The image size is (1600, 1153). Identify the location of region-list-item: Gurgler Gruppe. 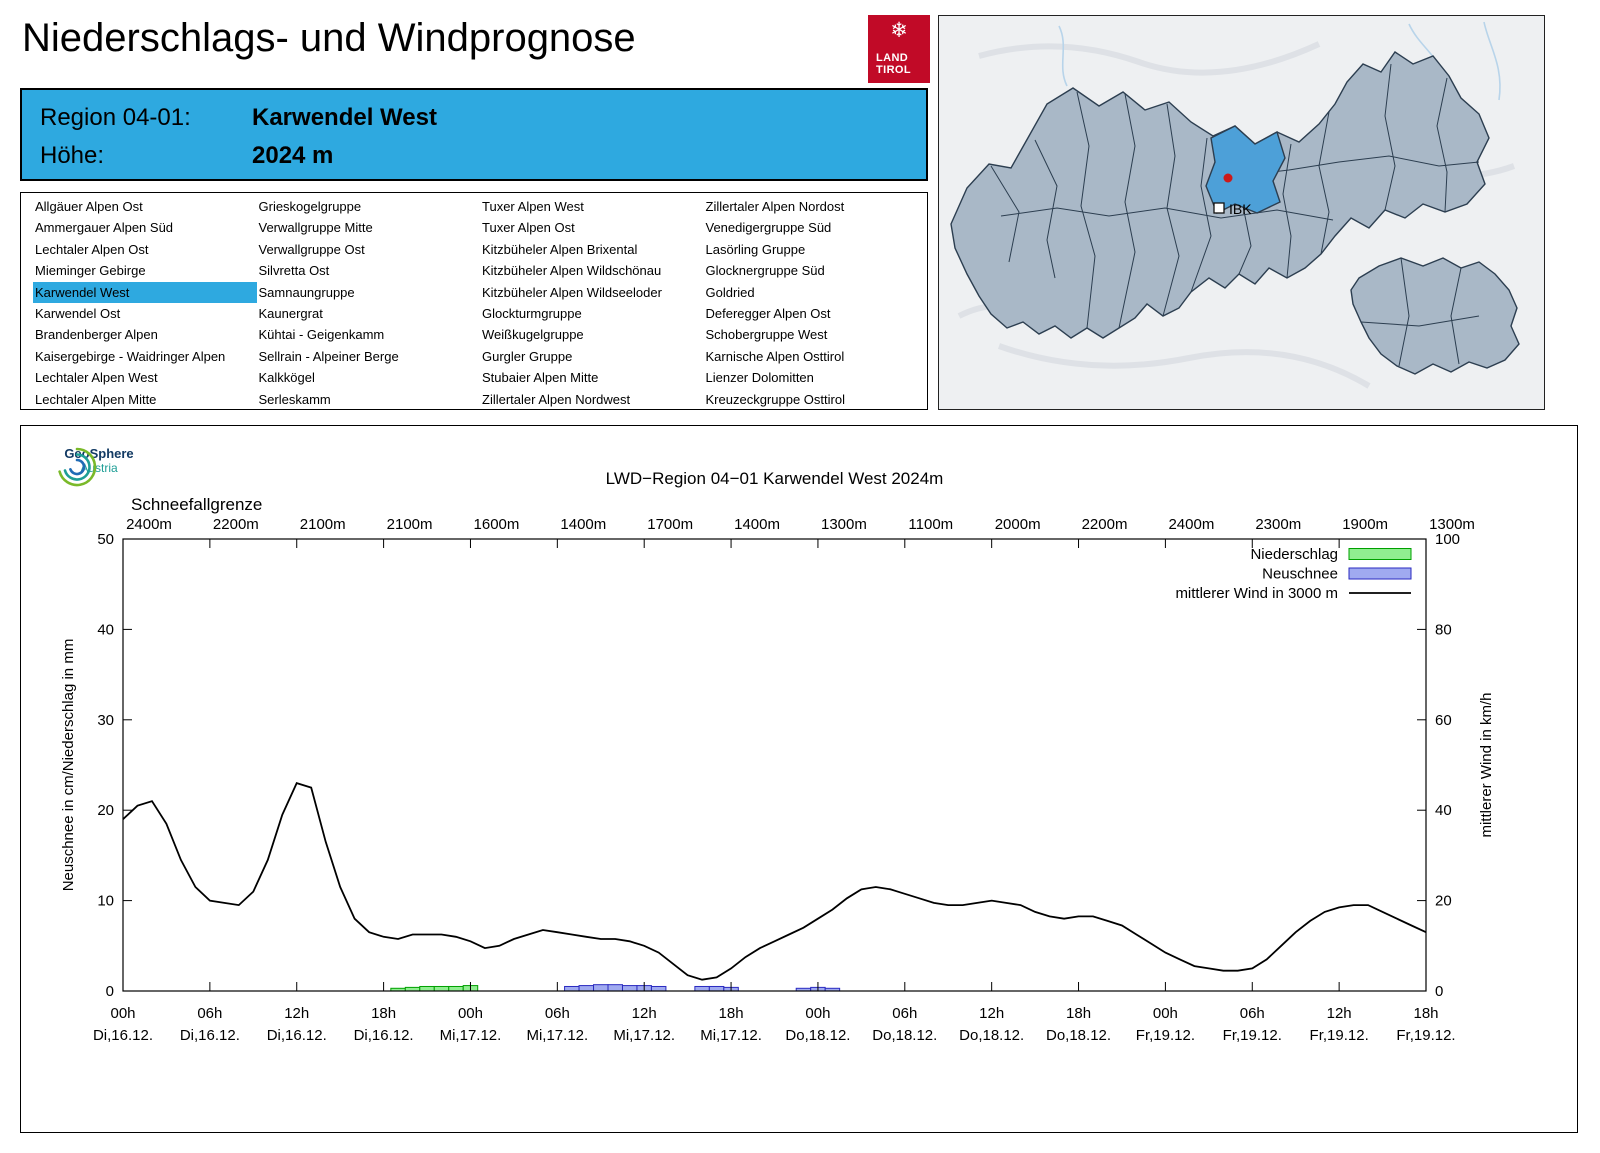
(527, 356).